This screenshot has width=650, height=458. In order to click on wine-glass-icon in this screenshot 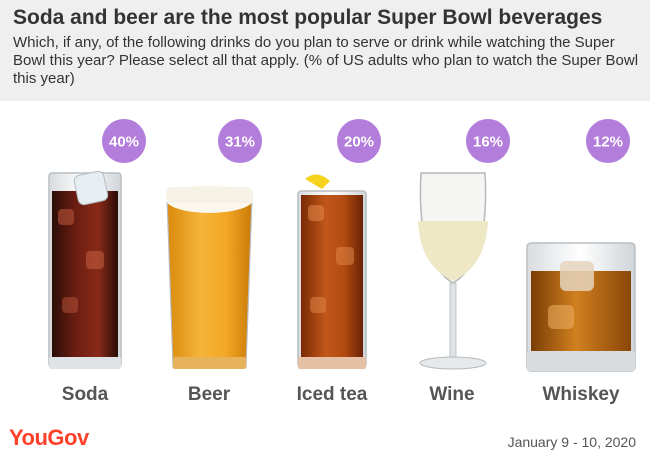, I will do `click(453, 271)`.